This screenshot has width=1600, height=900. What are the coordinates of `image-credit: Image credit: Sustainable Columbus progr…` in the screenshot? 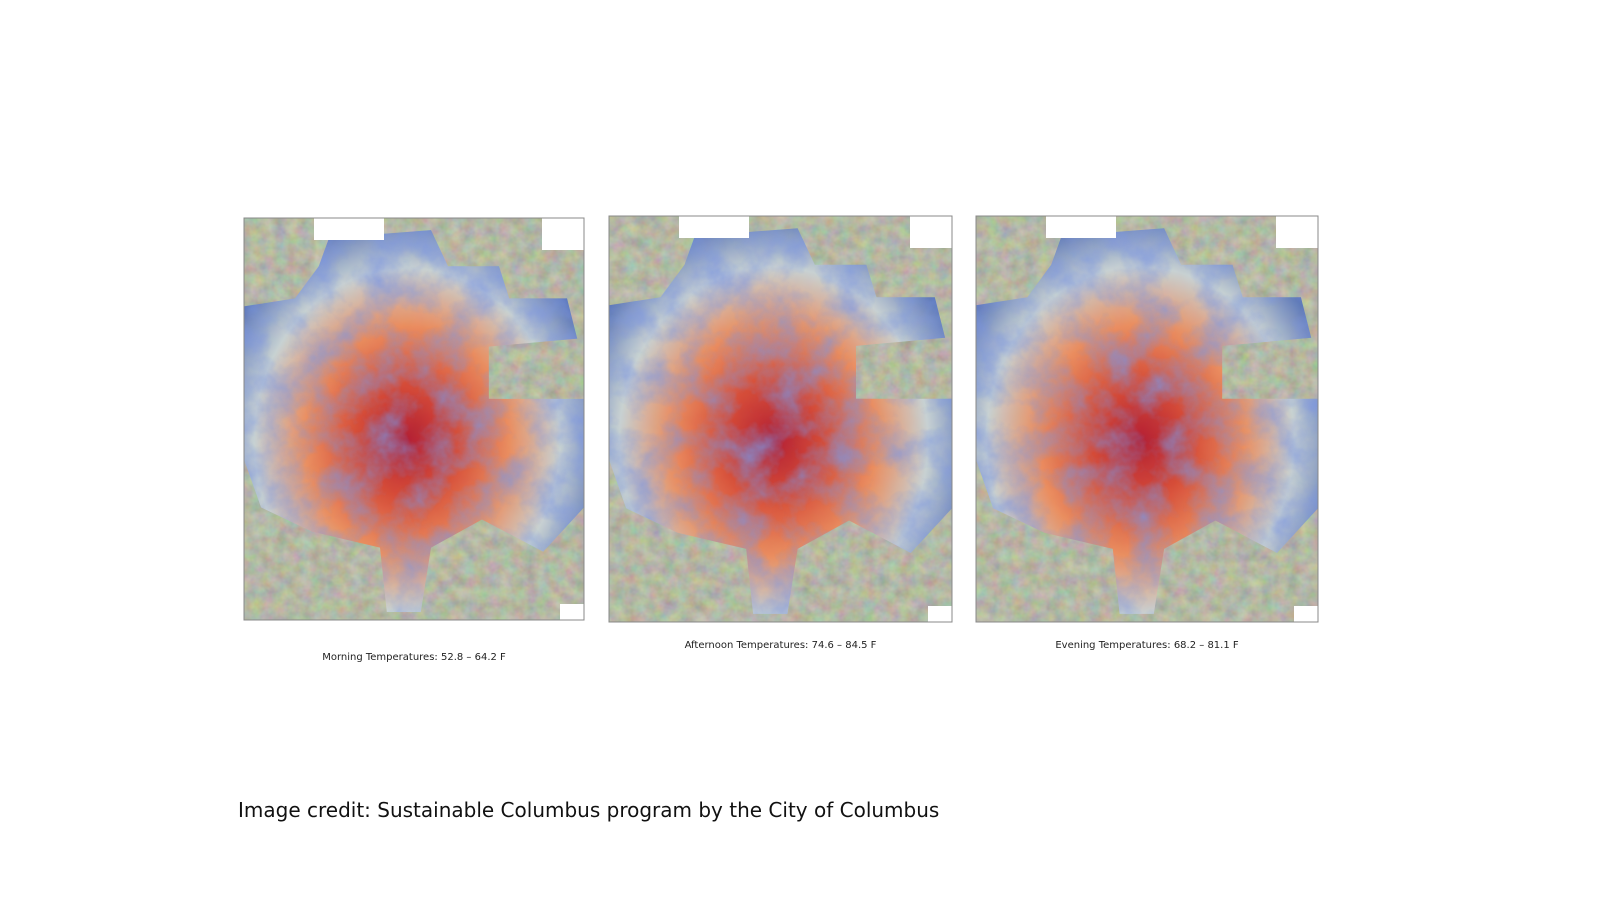 It's located at (588, 810).